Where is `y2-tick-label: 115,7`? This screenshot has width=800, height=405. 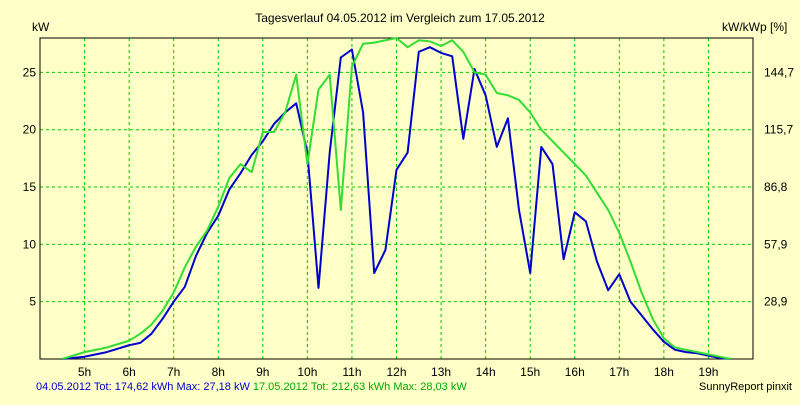
y2-tick-label: 115,7 is located at coordinates (778, 130).